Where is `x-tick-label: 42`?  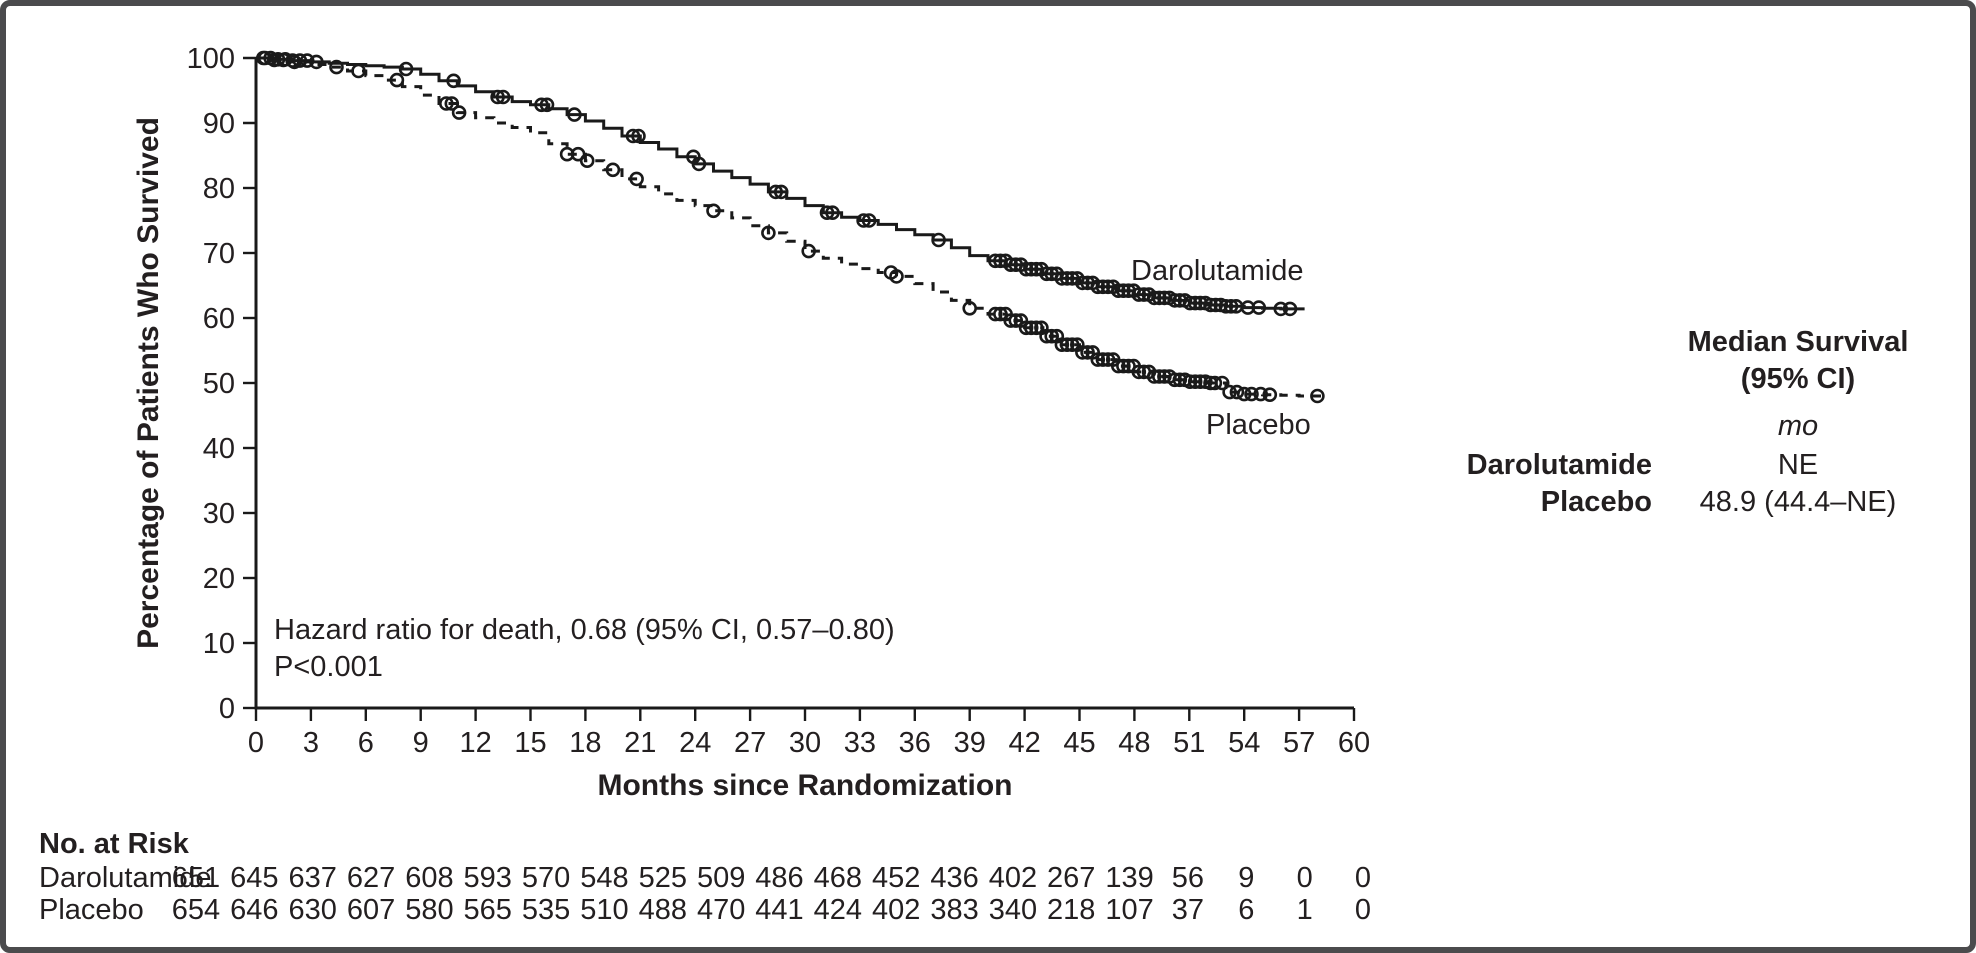
x-tick-label: 42 is located at coordinates (1024, 743).